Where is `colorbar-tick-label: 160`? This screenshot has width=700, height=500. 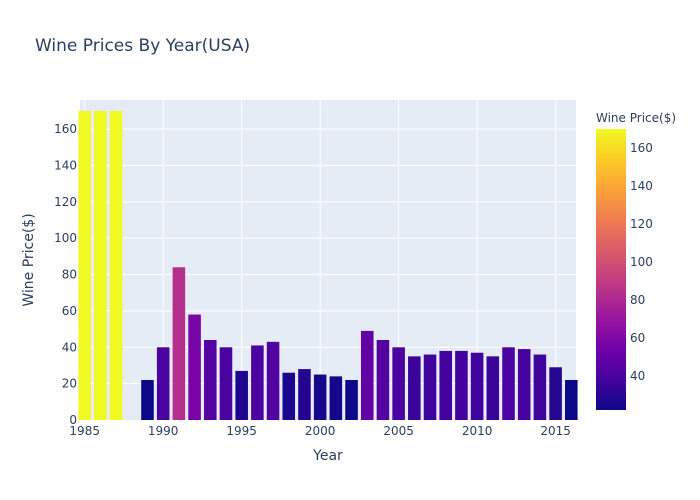
colorbar-tick-label: 160 is located at coordinates (641, 148).